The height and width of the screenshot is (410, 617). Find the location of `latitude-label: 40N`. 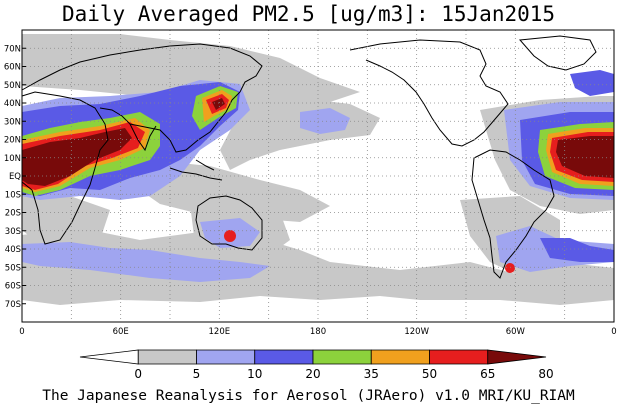

latitude-label: 40N is located at coordinates (12, 104).